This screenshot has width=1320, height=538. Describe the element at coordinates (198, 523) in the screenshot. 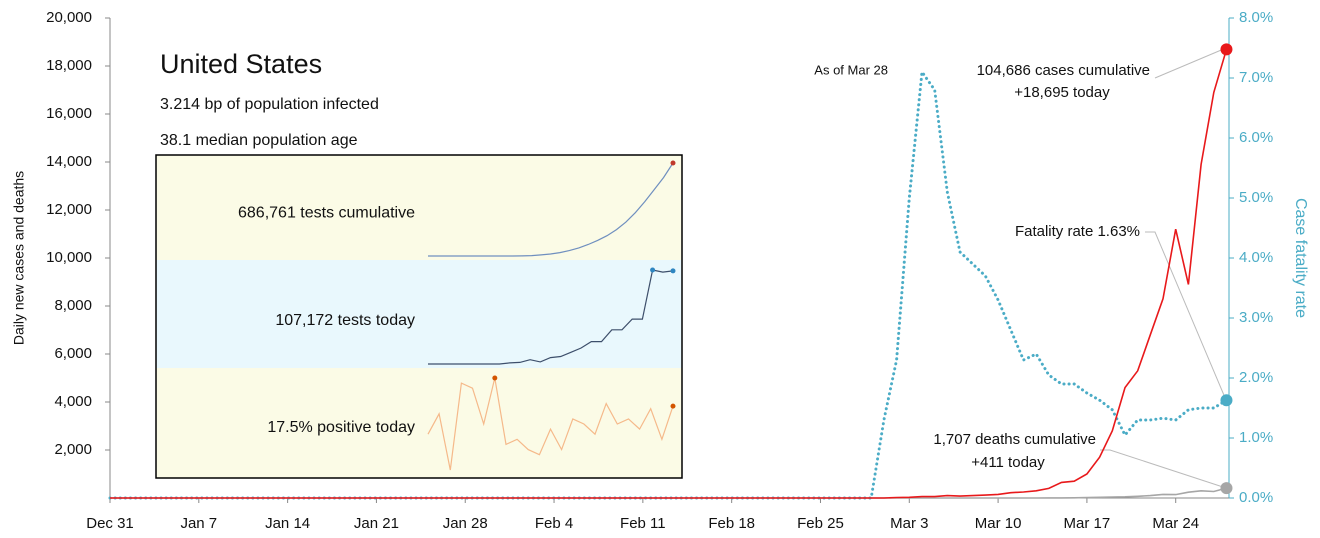

I see `x-tick-label: Jan 7` at that location.